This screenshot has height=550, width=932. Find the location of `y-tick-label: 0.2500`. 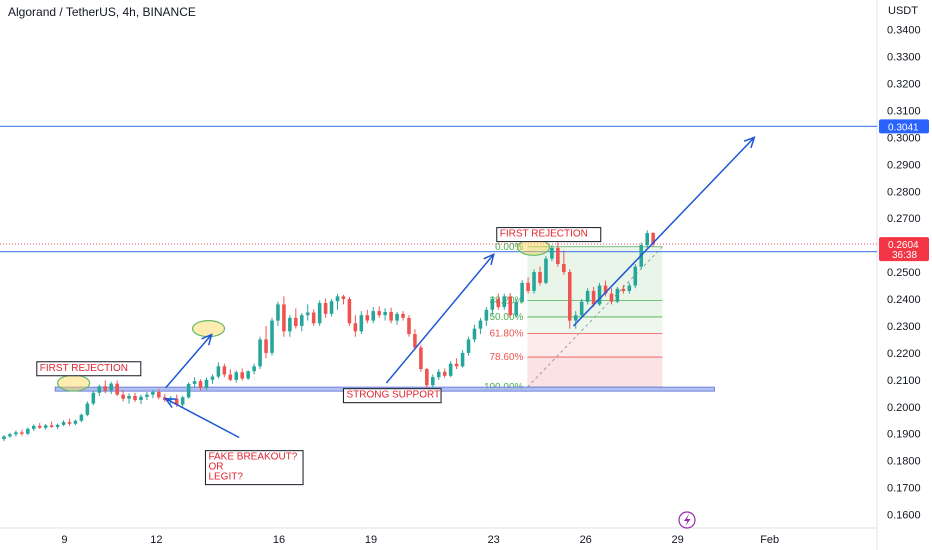

y-tick-label: 0.2500 is located at coordinates (904, 273).